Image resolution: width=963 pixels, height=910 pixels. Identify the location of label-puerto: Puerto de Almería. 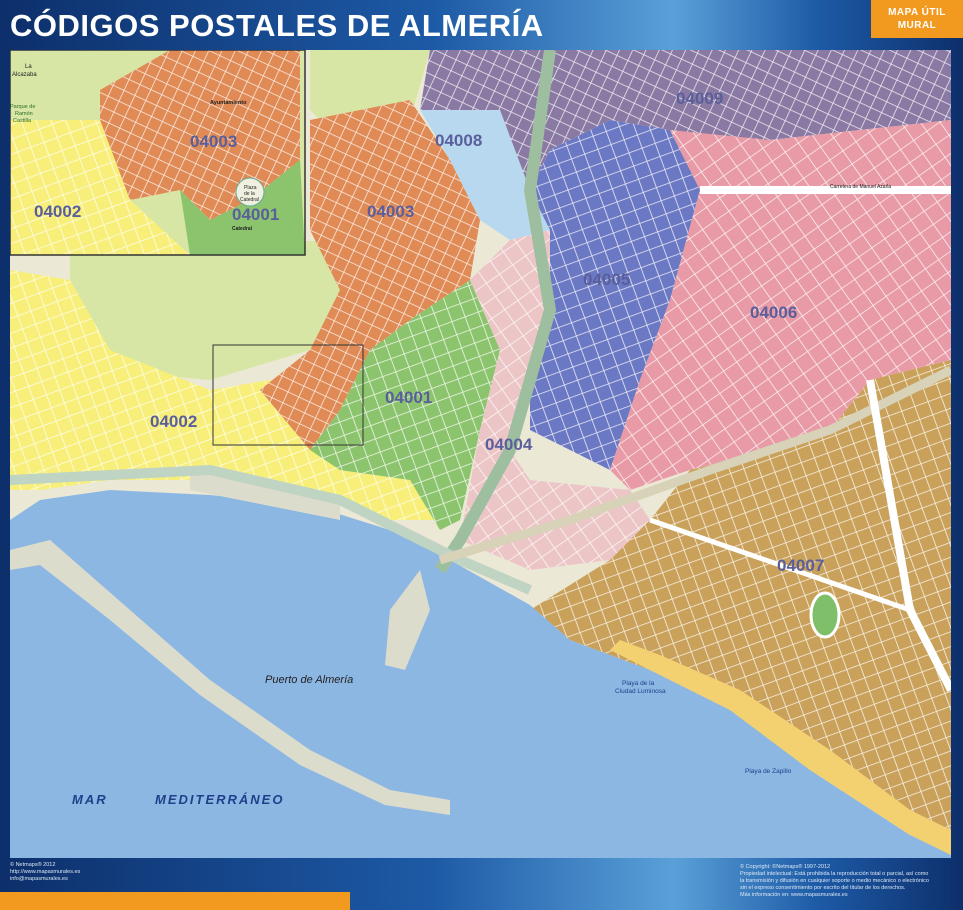
(309, 680).